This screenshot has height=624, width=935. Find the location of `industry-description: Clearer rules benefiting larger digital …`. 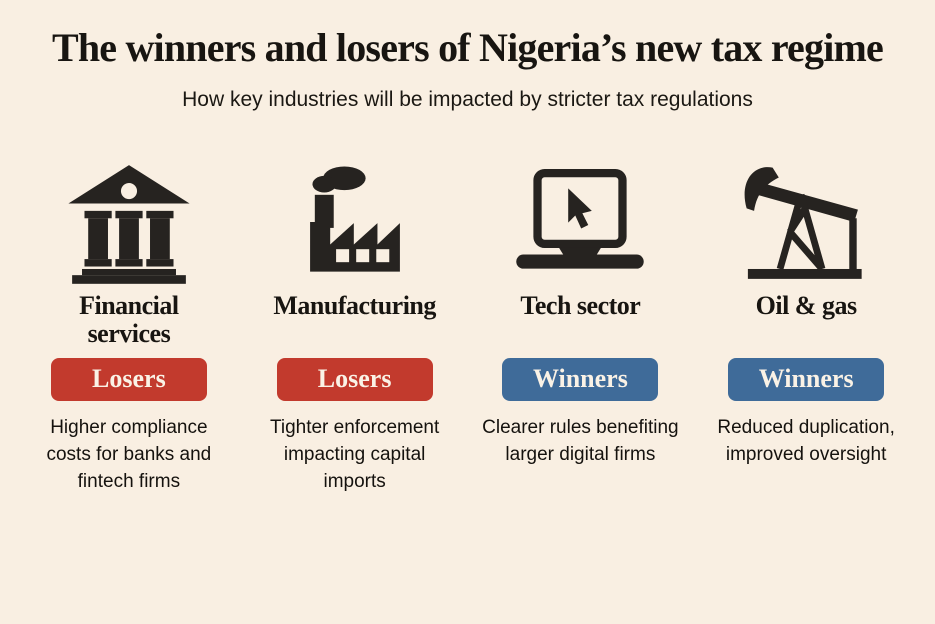

industry-description: Clearer rules benefiting larger digital … is located at coordinates (580, 440).